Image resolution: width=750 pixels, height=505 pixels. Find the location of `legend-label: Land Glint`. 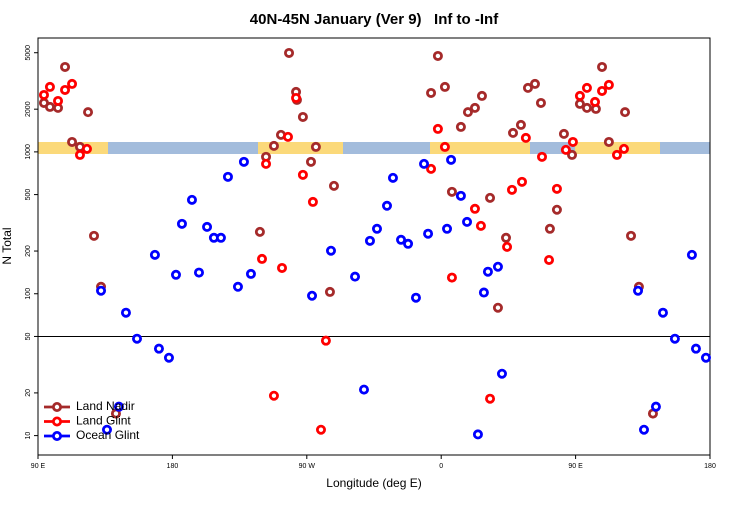

legend-label: Land Glint is located at coordinates (103, 421).